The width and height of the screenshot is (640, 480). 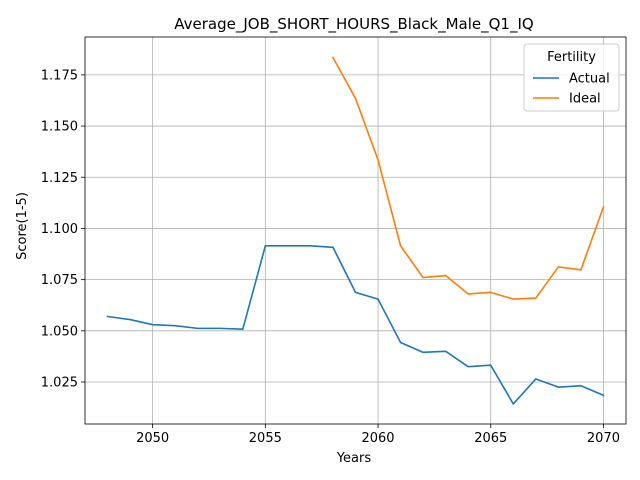 What do you see at coordinates (265, 438) in the screenshot?
I see `x-tick-label: 2055` at bounding box center [265, 438].